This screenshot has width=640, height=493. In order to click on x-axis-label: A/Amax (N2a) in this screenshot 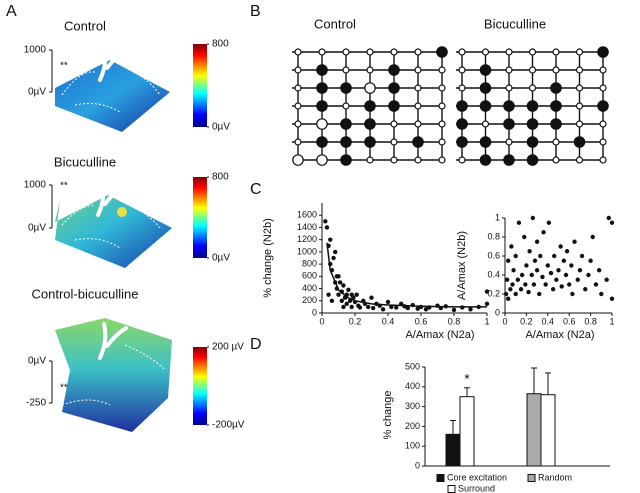, I will do `click(559, 335)`.